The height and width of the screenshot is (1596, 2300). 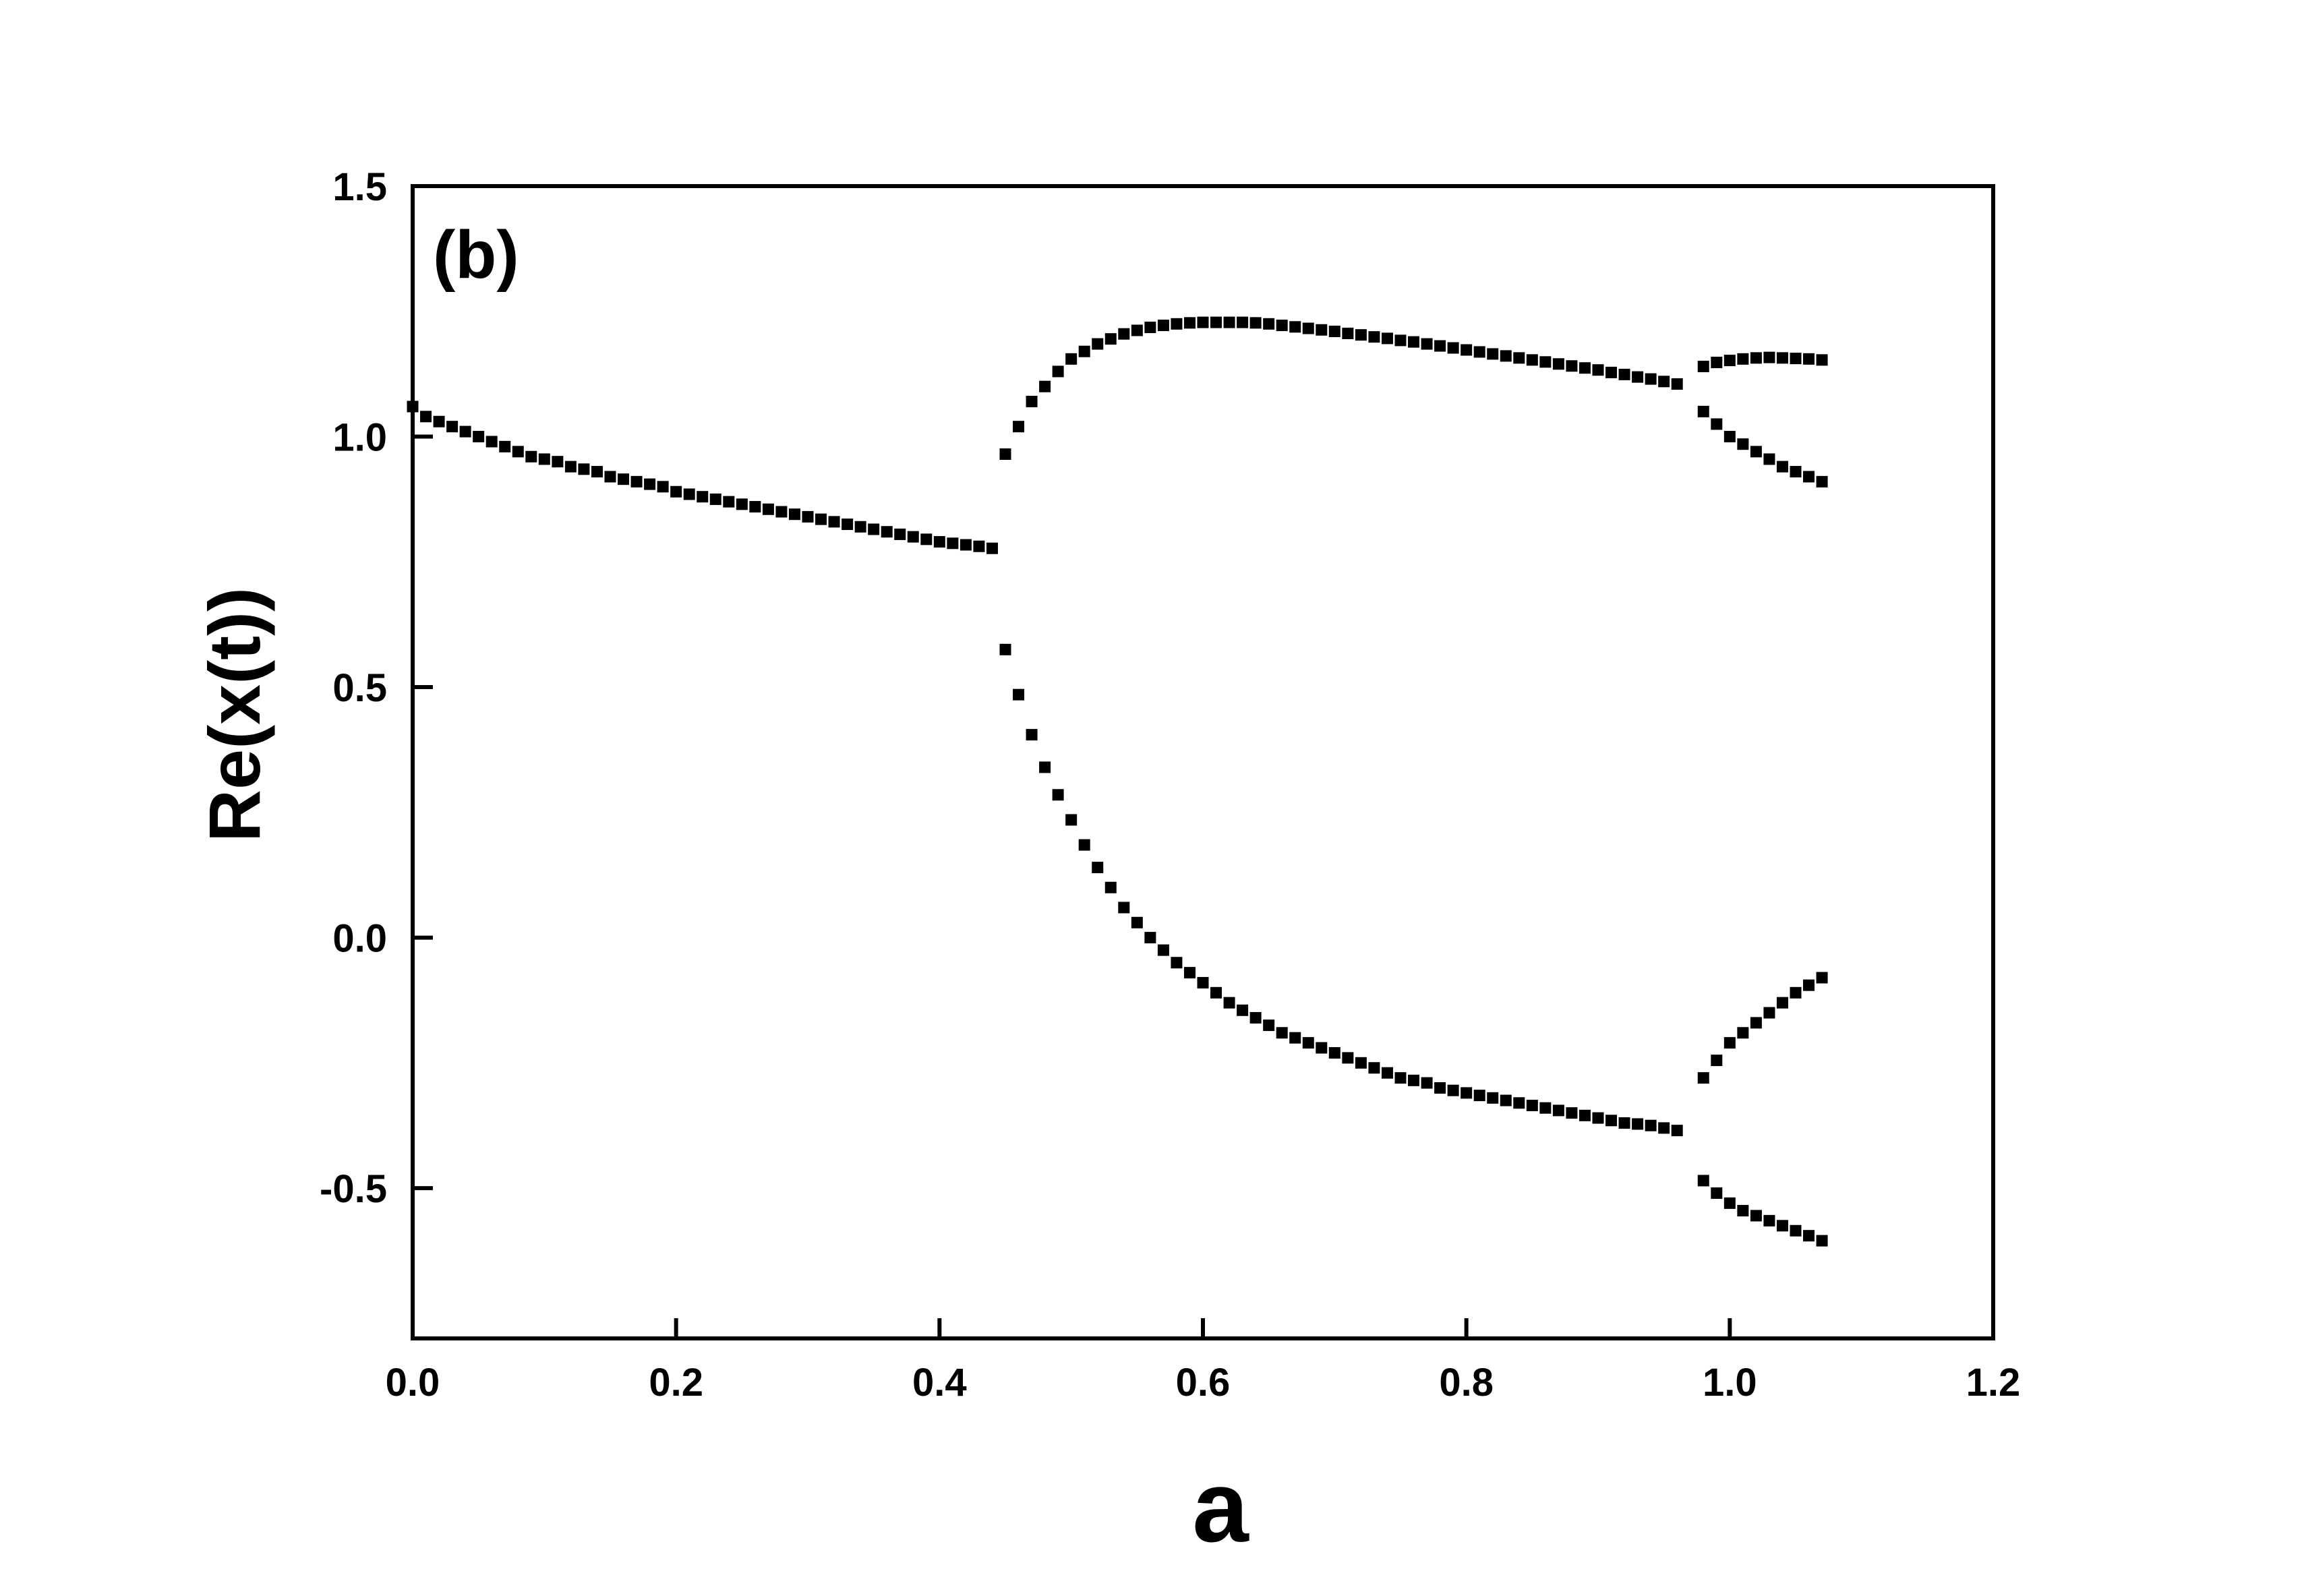 What do you see at coordinates (353, 1189) in the screenshot?
I see `y-tick-label: -0.5` at bounding box center [353, 1189].